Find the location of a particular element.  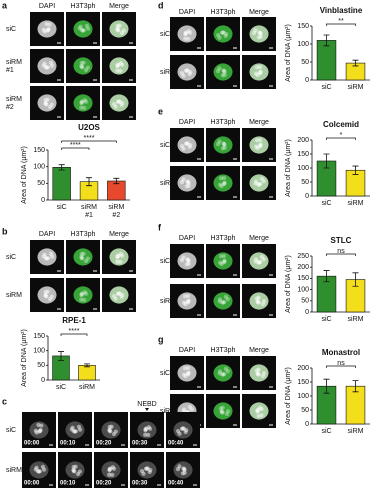

significance-label: * is located at coordinates (341, 135).